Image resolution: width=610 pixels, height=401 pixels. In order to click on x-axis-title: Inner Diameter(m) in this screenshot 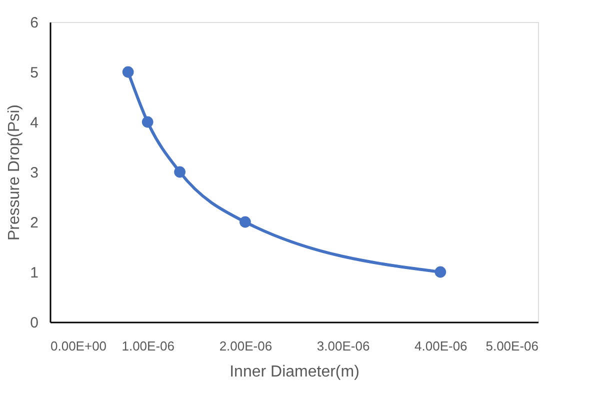, I will do `click(295, 372)`.